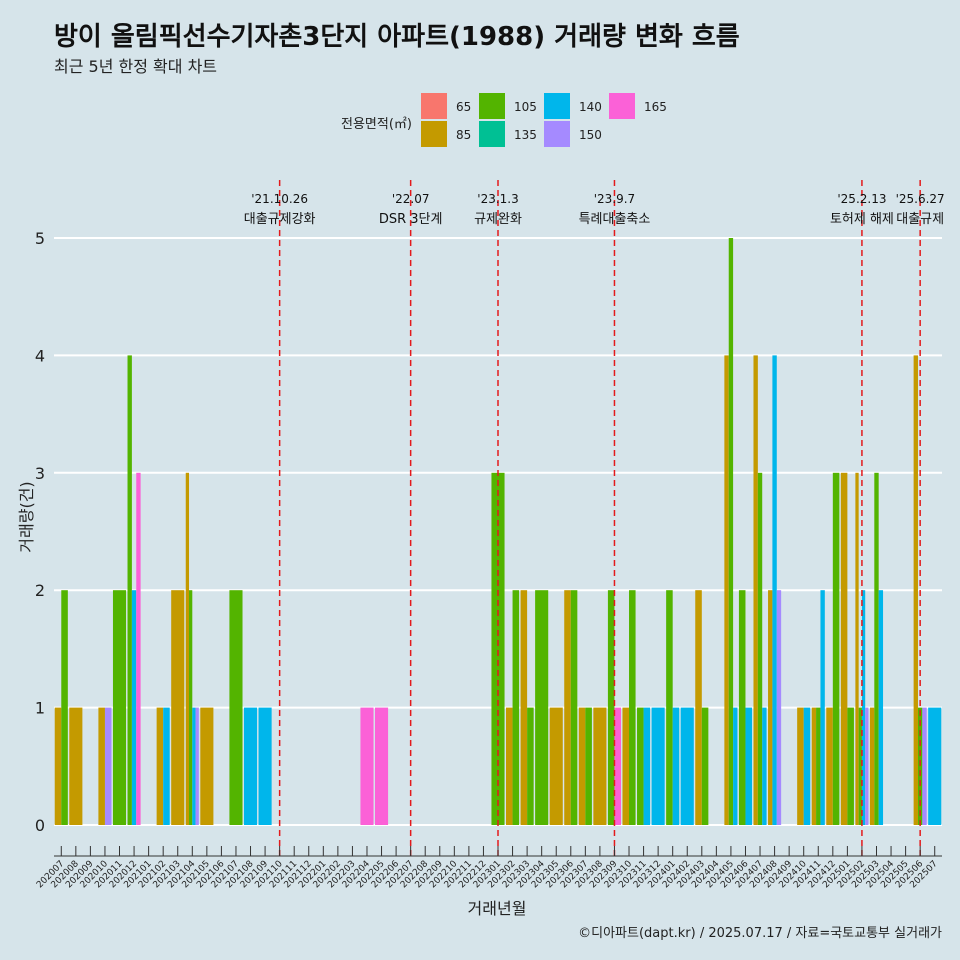 The image size is (960, 960). What do you see at coordinates (40, 590) in the screenshot?
I see `y-tick-label: 2` at bounding box center [40, 590].